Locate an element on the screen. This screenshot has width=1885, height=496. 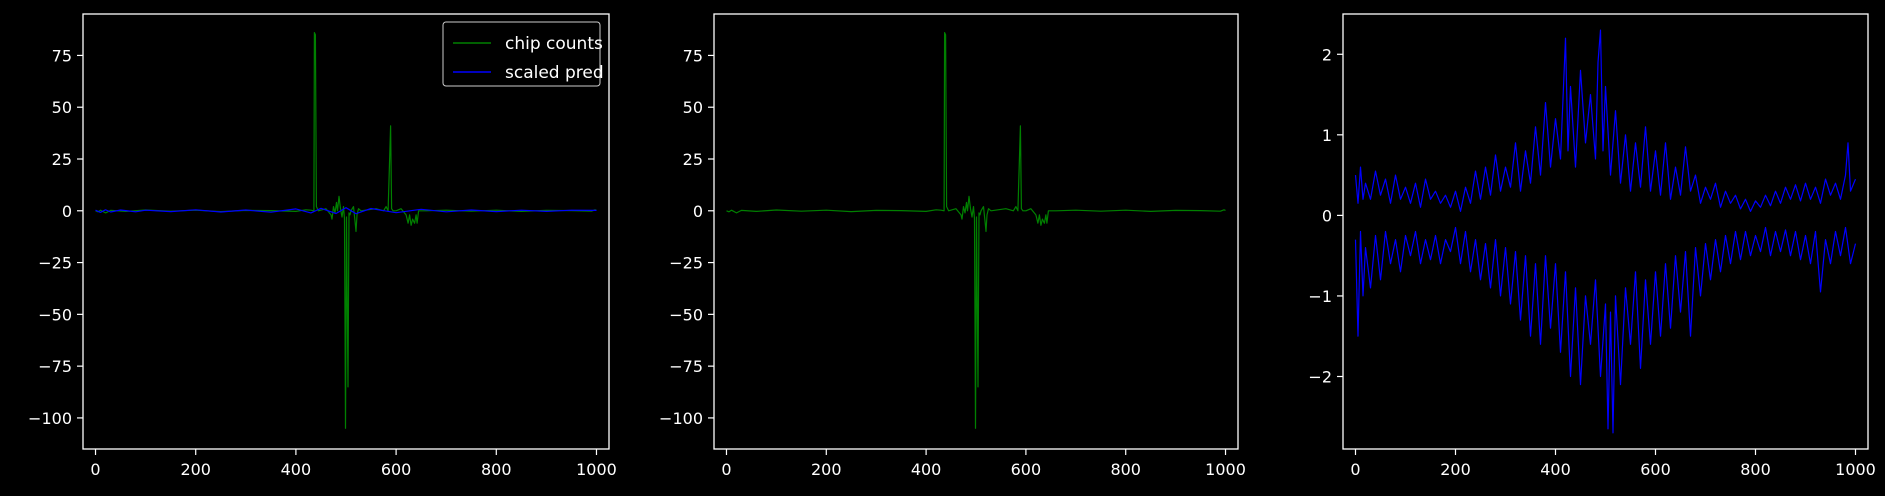
y-tick-label: 1 is located at coordinates (1327, 135).